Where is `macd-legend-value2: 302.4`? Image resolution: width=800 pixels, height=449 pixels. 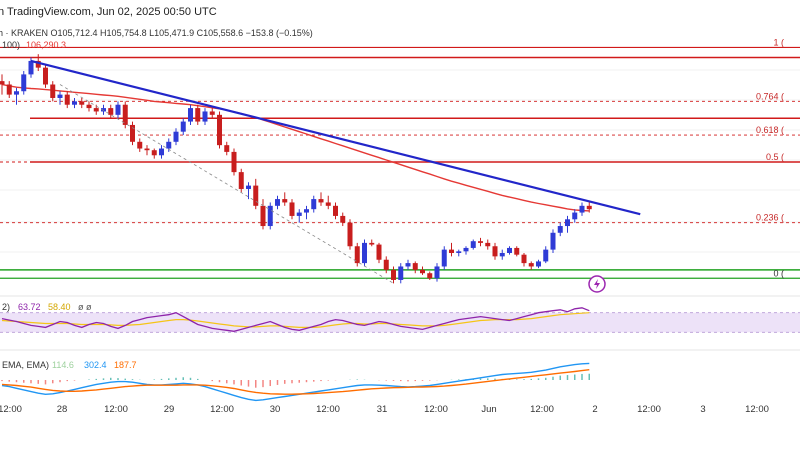
macd-legend-value2: 302.4 is located at coordinates (95, 365).